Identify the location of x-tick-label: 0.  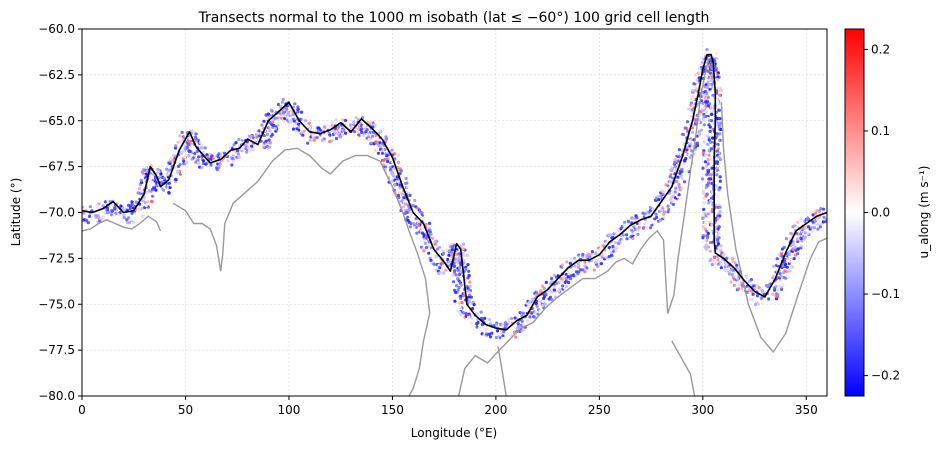
(82, 410).